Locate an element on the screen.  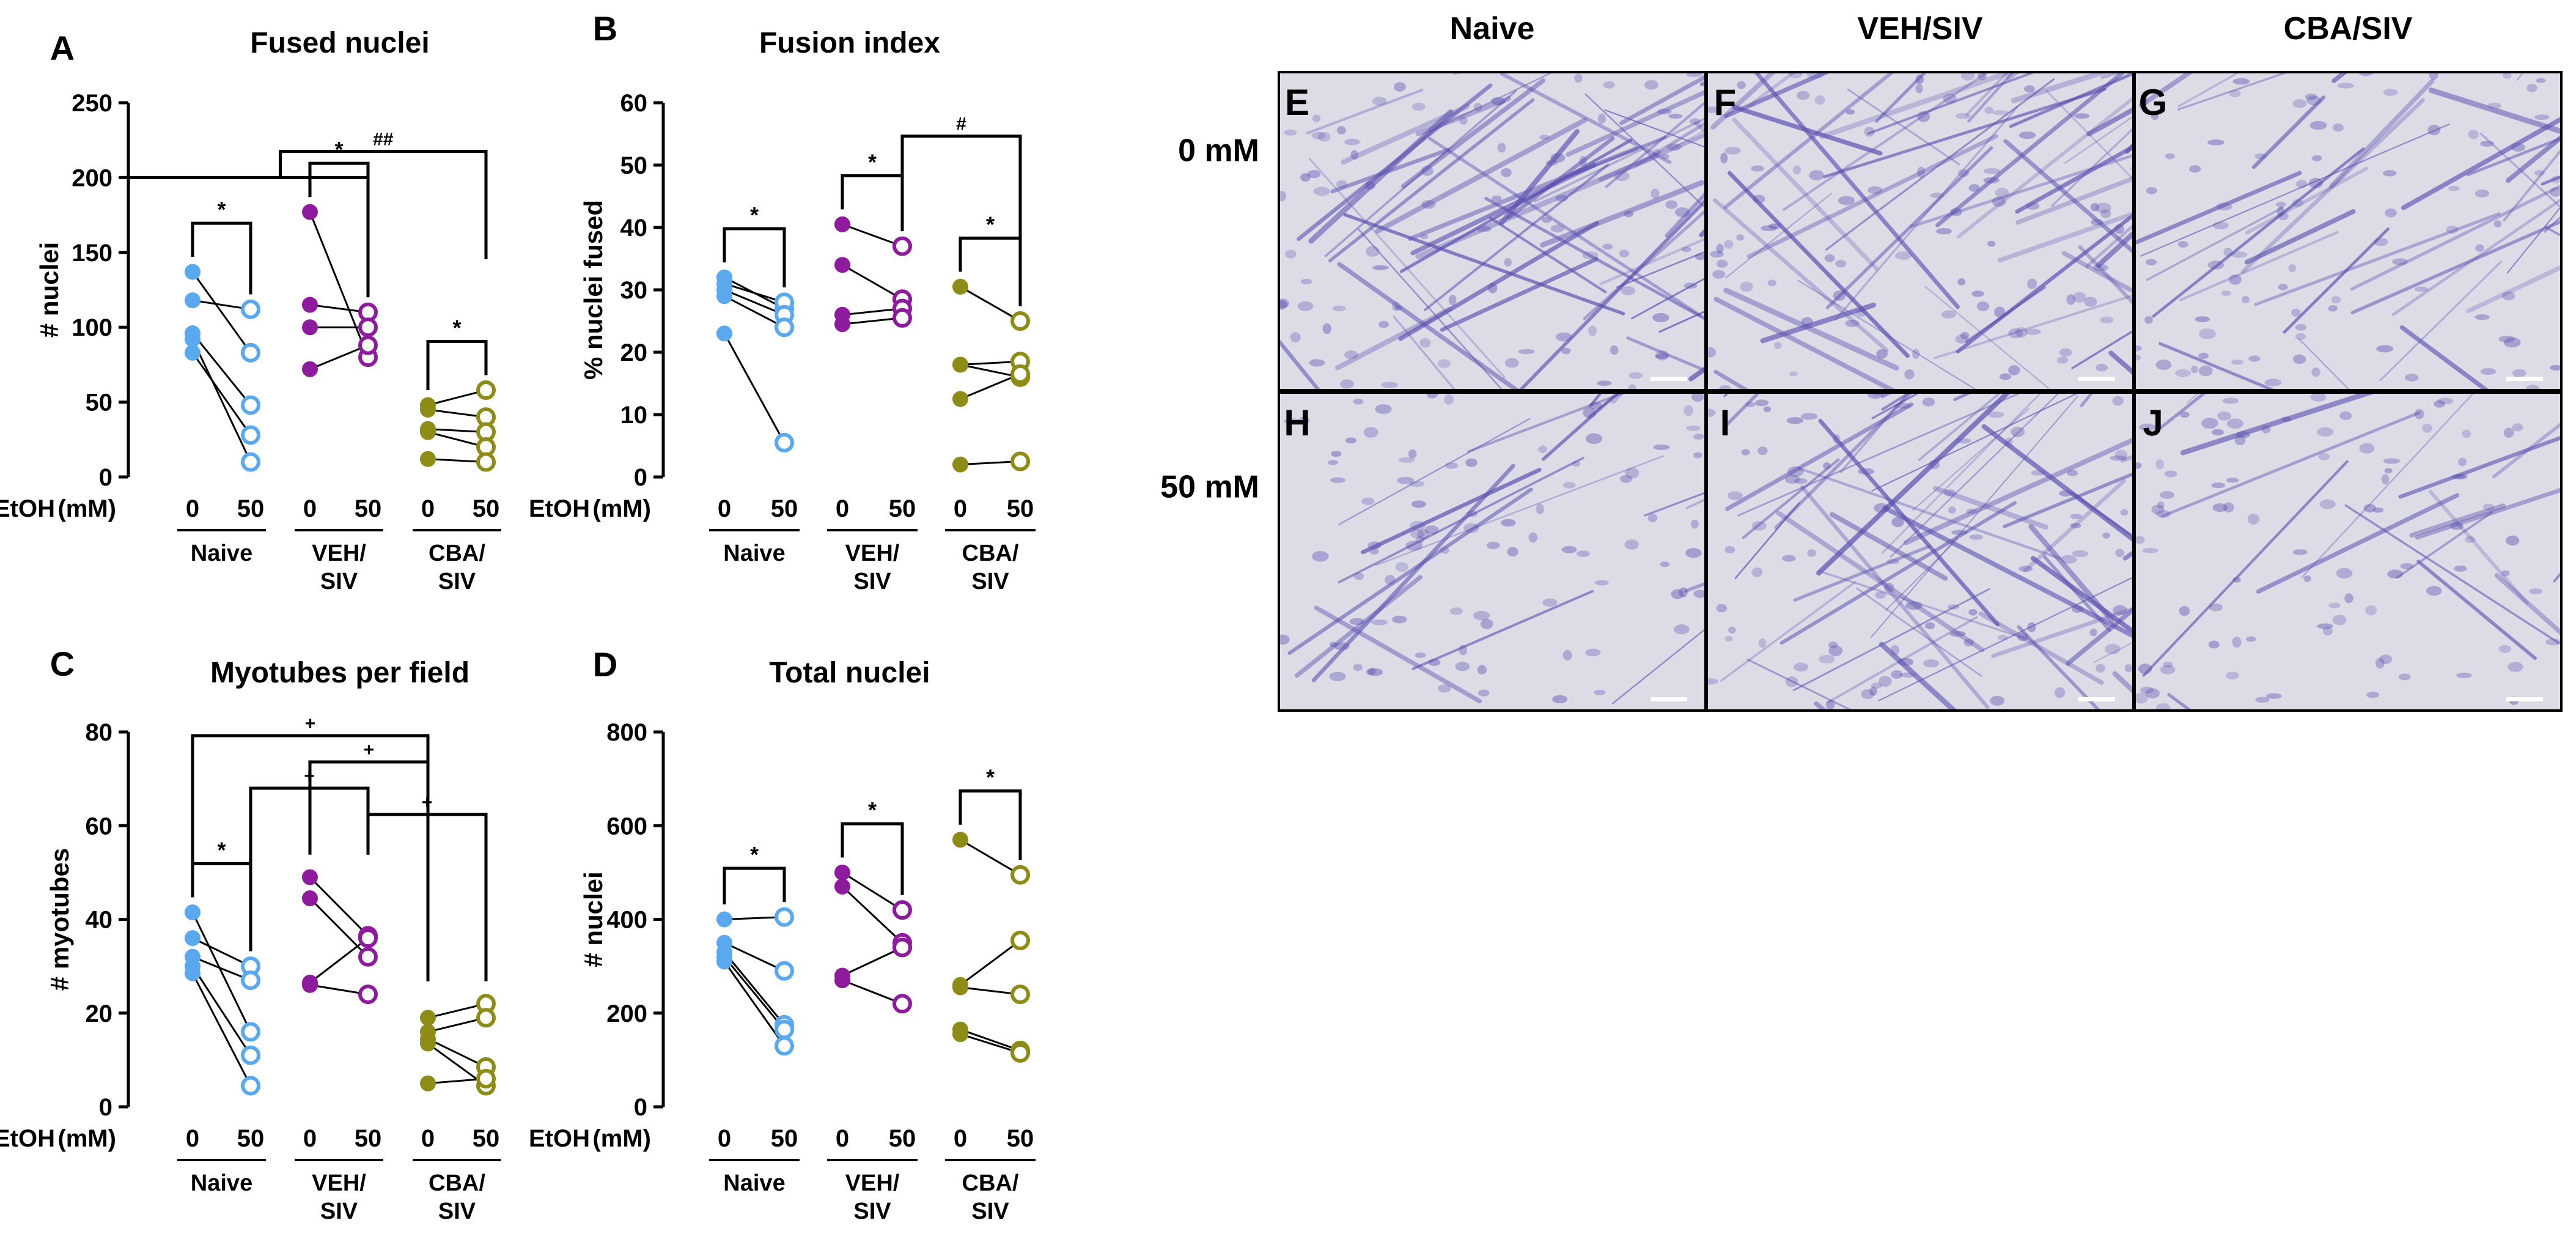
series-veh_siv is located at coordinates (340, 937).